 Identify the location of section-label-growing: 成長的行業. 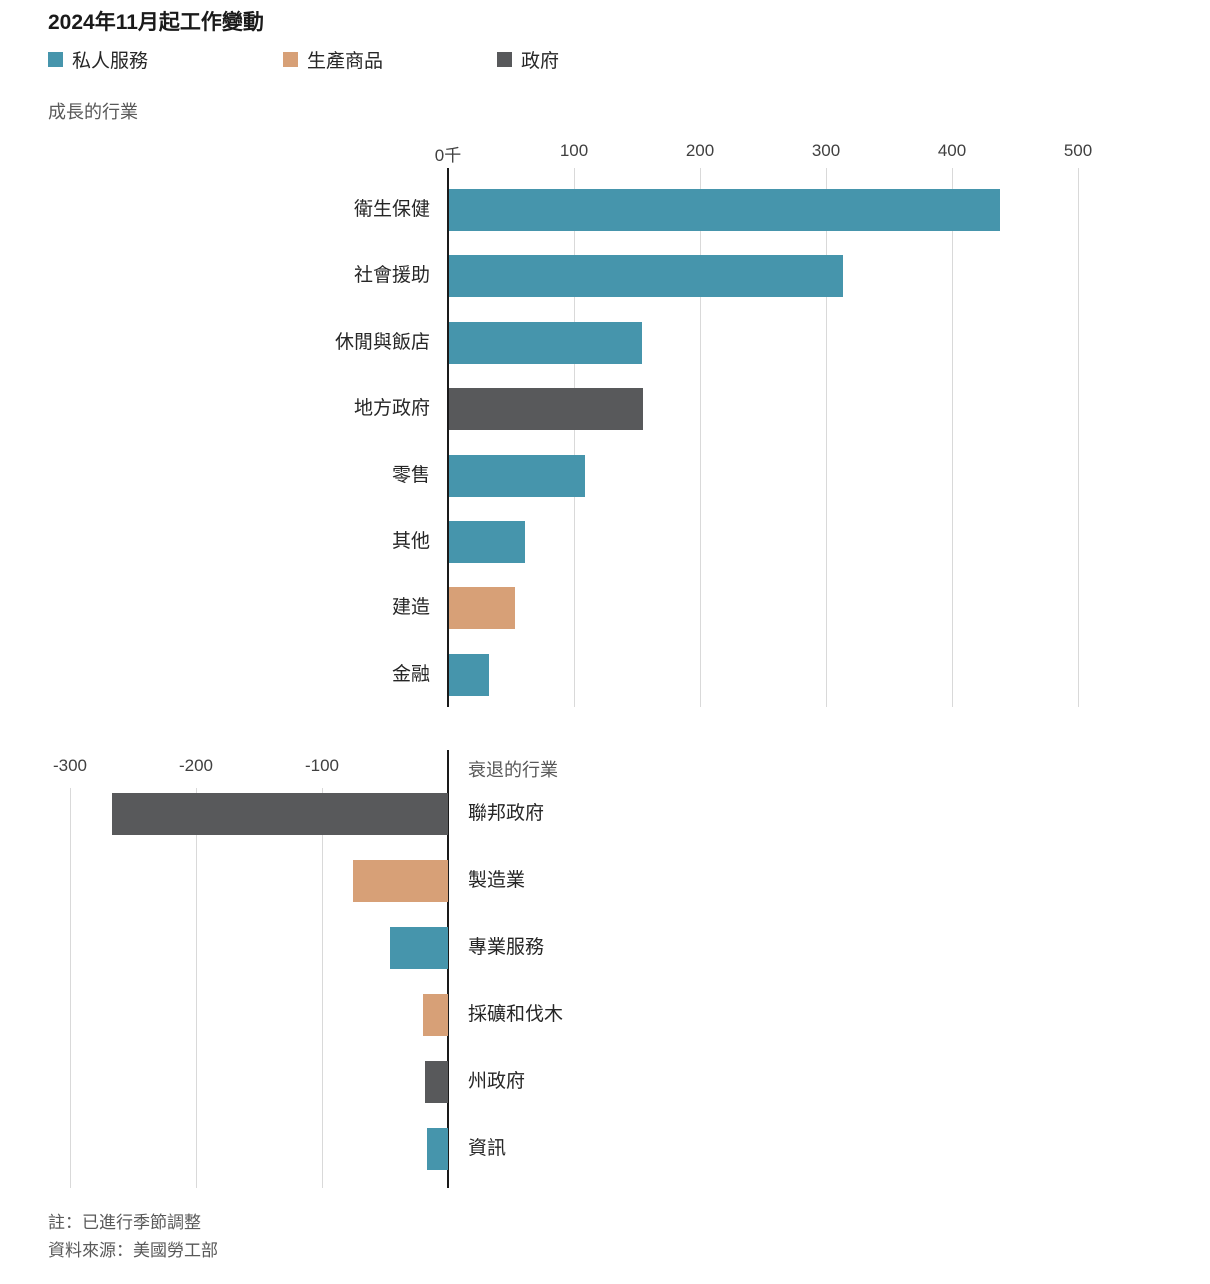
(93, 112).